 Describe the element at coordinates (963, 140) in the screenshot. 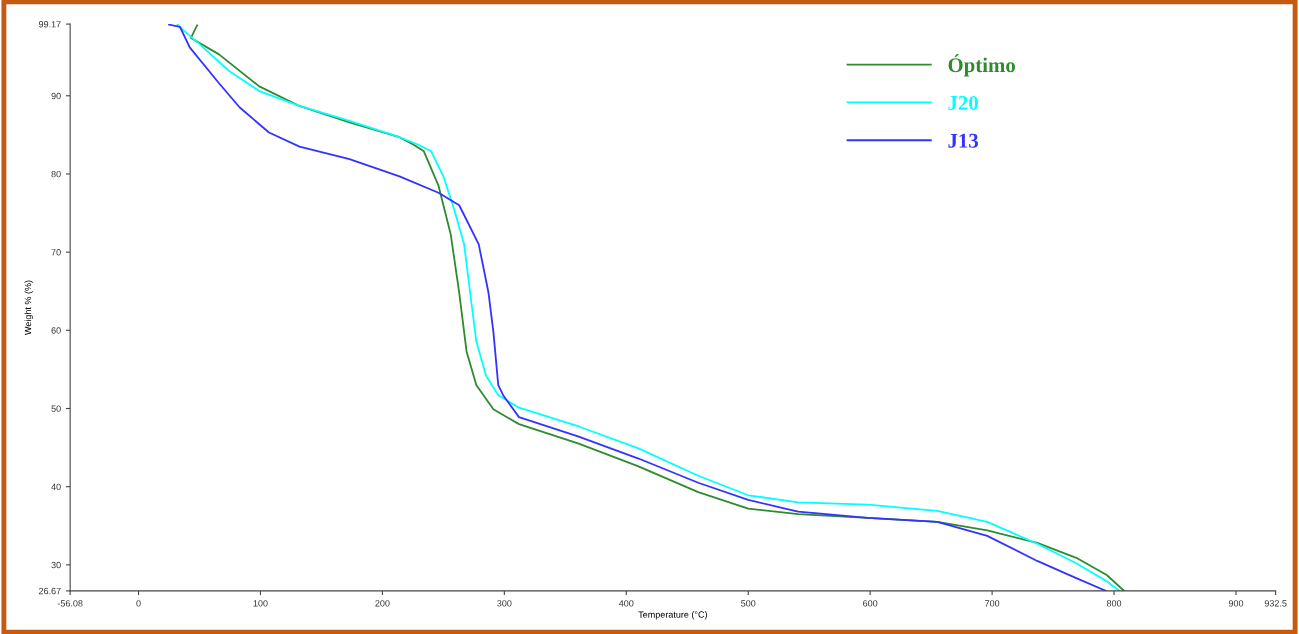

I see `legend-label: J13` at that location.